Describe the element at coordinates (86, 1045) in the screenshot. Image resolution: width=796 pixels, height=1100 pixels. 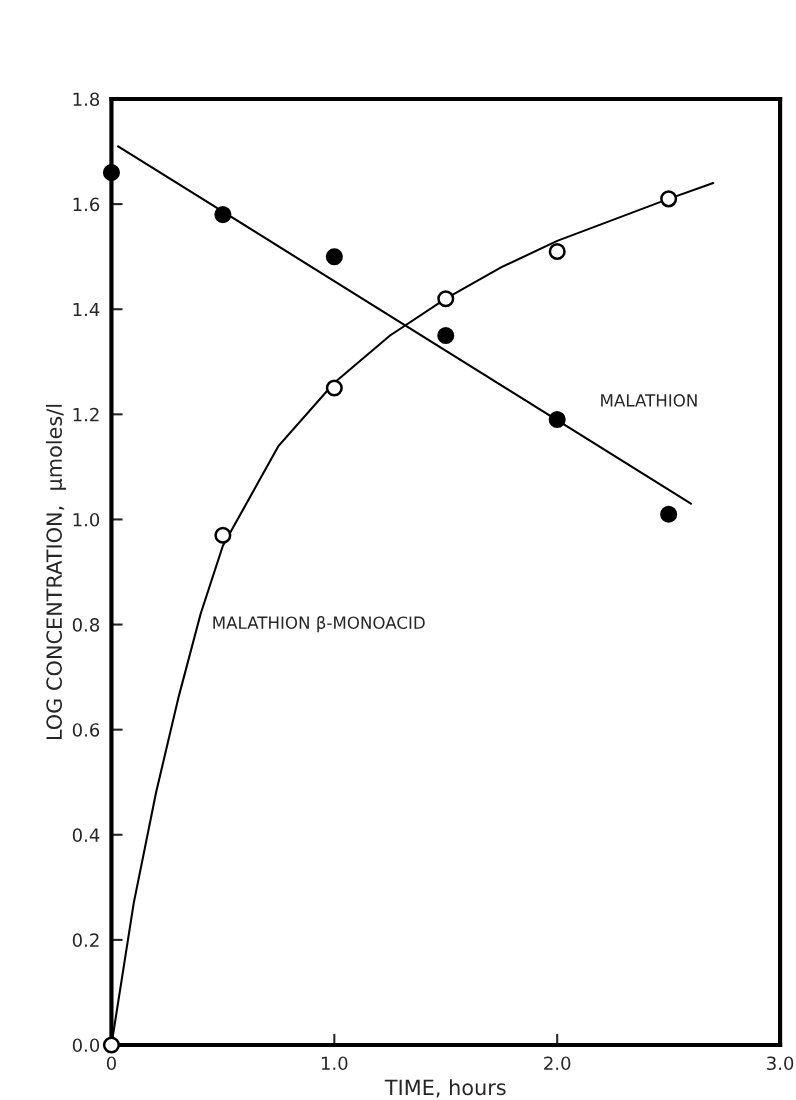
I see `y-tick-label: 0.0` at that location.